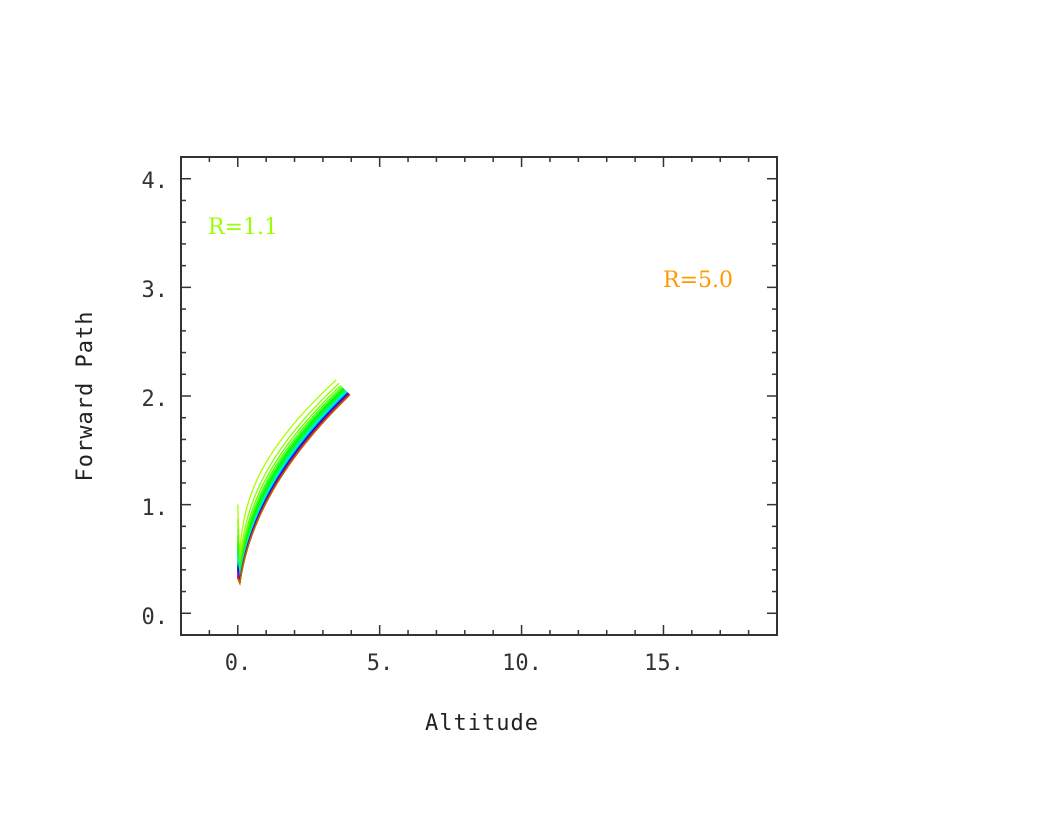 The width and height of the screenshot is (1054, 817). What do you see at coordinates (155, 617) in the screenshot?
I see `y-tick-label-0: 0.` at bounding box center [155, 617].